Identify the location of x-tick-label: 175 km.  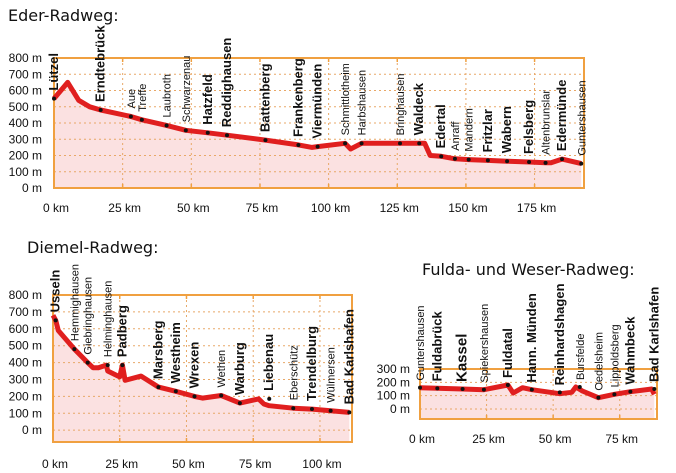
(536, 208).